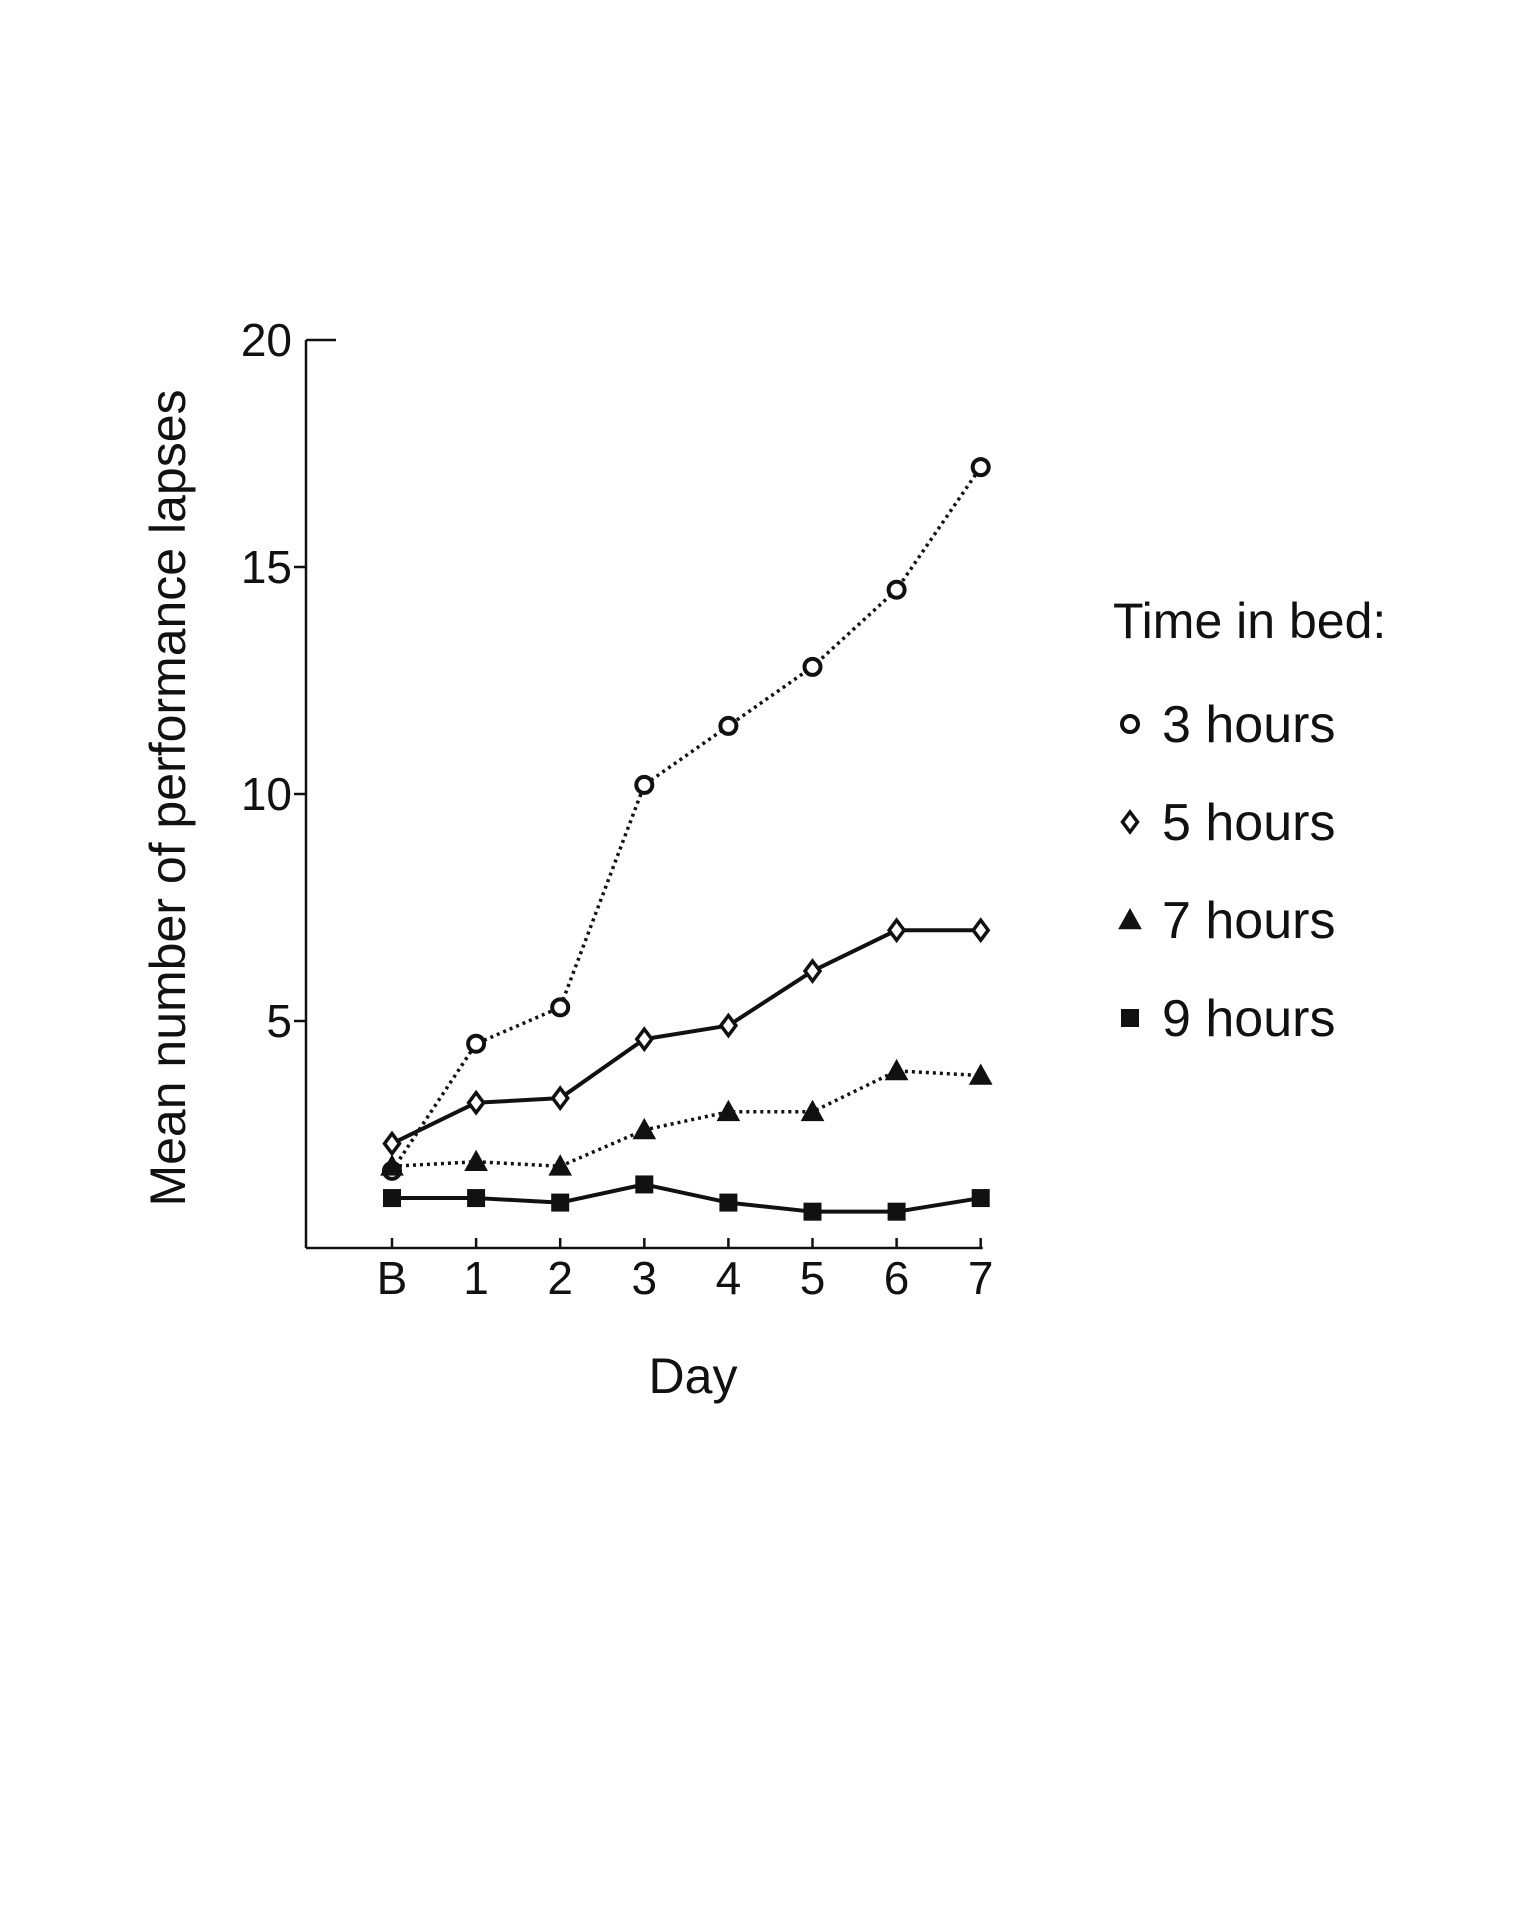  What do you see at coordinates (729, 1278) in the screenshot?
I see `x-tick-label: 4` at bounding box center [729, 1278].